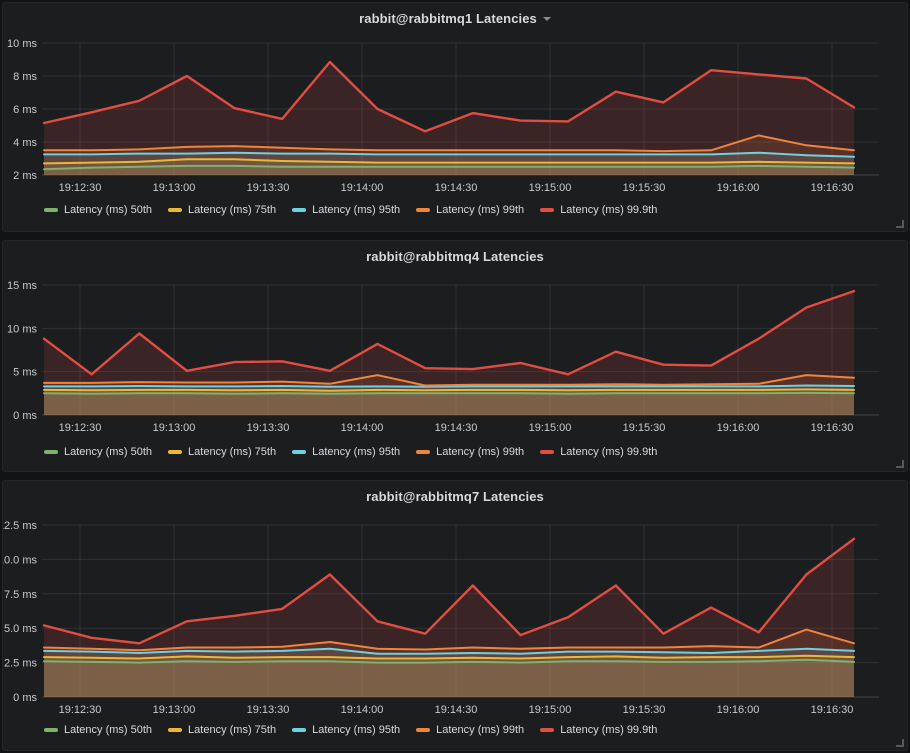 The height and width of the screenshot is (753, 910). What do you see at coordinates (738, 710) in the screenshot?
I see `x-axis-tick-label: 19:16:00` at bounding box center [738, 710].